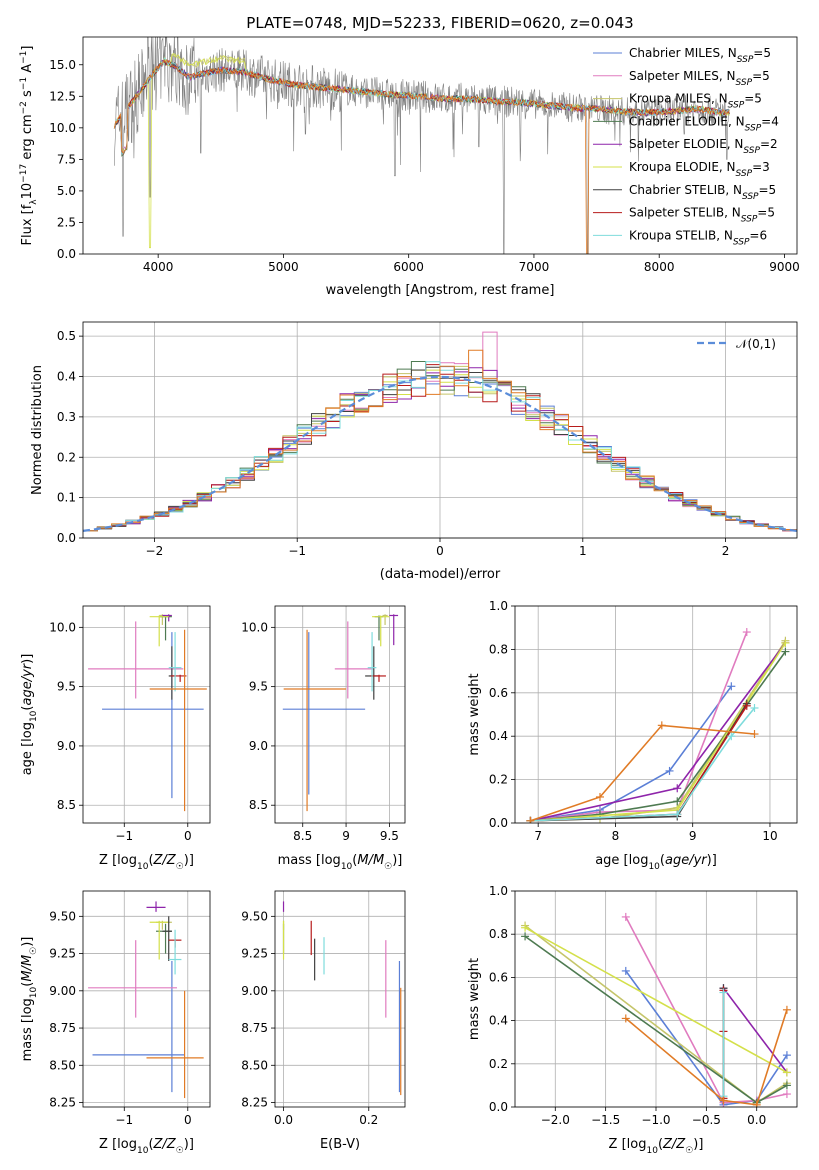  What do you see at coordinates (254, 954) in the screenshot?
I see `y-tick-label: 9.25` at bounding box center [254, 954].